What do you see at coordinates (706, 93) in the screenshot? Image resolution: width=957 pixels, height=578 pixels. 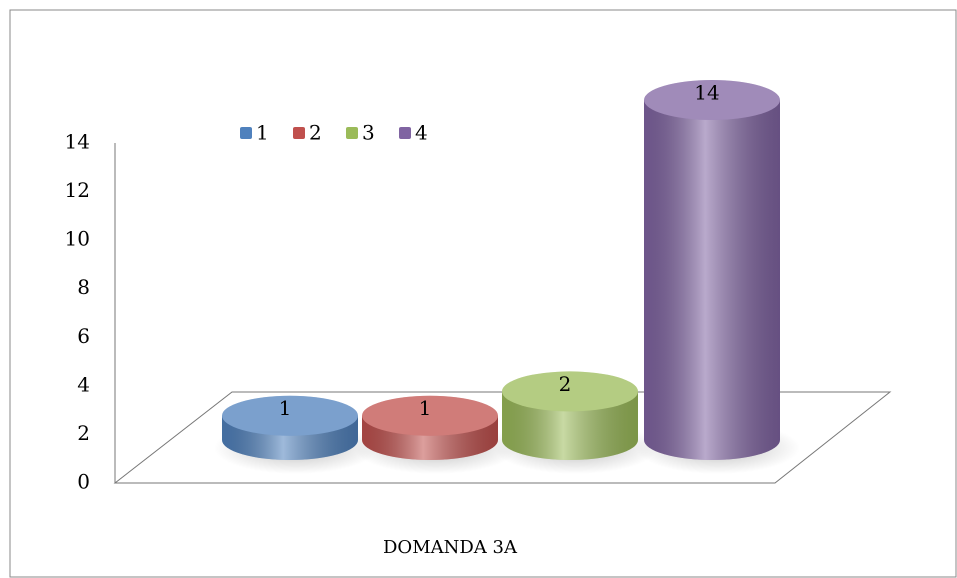 I see `value-label: 14` at bounding box center [706, 93].